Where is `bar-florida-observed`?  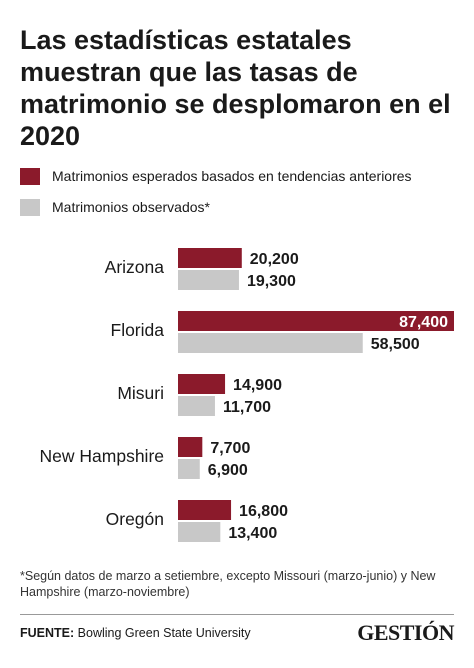 bar-florida-observed is located at coordinates (270, 343).